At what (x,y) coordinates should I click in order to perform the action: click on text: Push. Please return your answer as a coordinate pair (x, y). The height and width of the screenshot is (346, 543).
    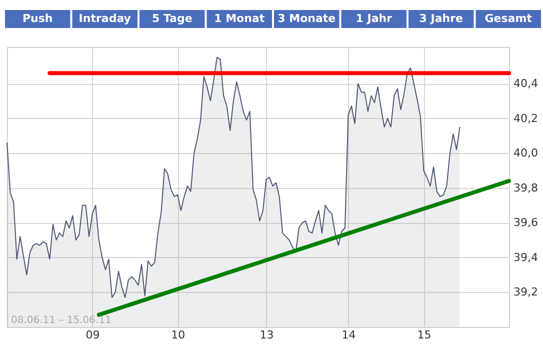
    Looking at the image, I should click on (37, 18).